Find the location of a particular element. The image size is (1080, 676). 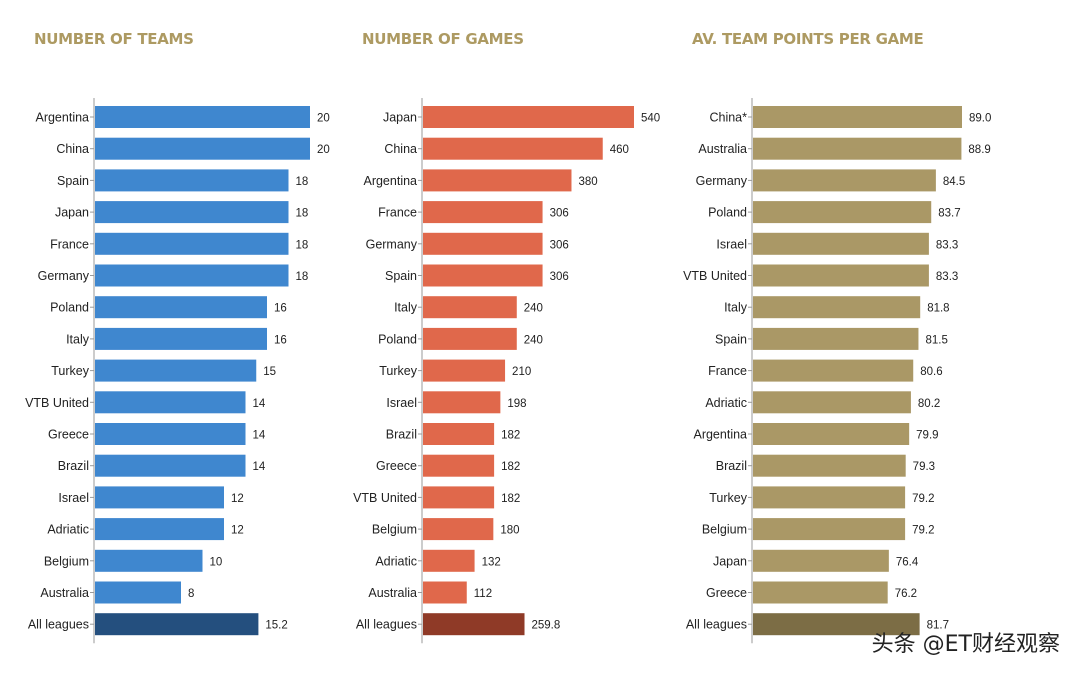

bar-teams-france is located at coordinates (192, 243).